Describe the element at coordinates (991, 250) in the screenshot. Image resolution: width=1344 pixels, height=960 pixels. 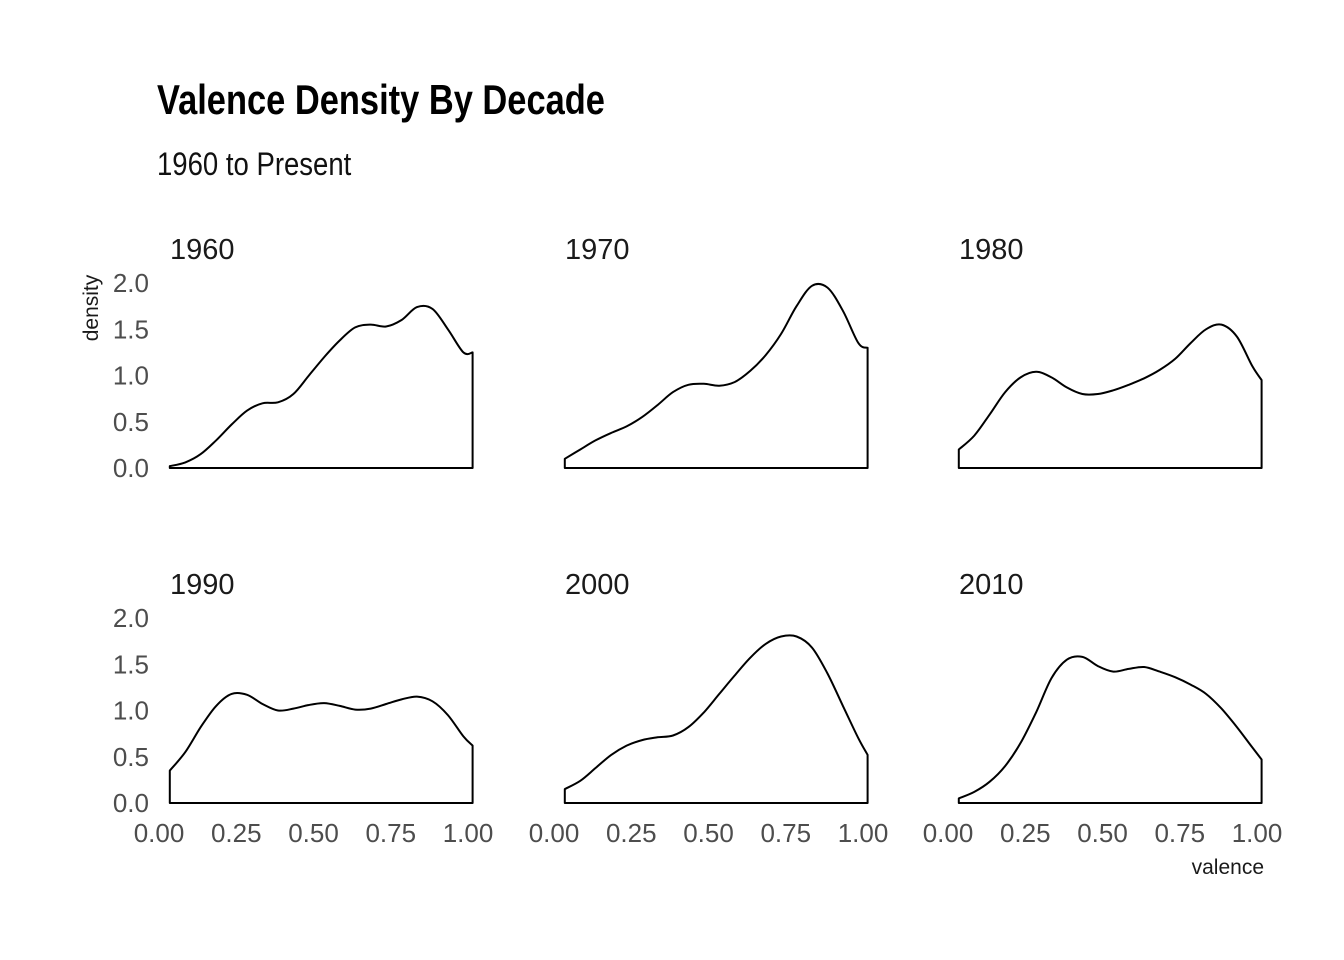
I see `facet-label-1980: 1980` at that location.